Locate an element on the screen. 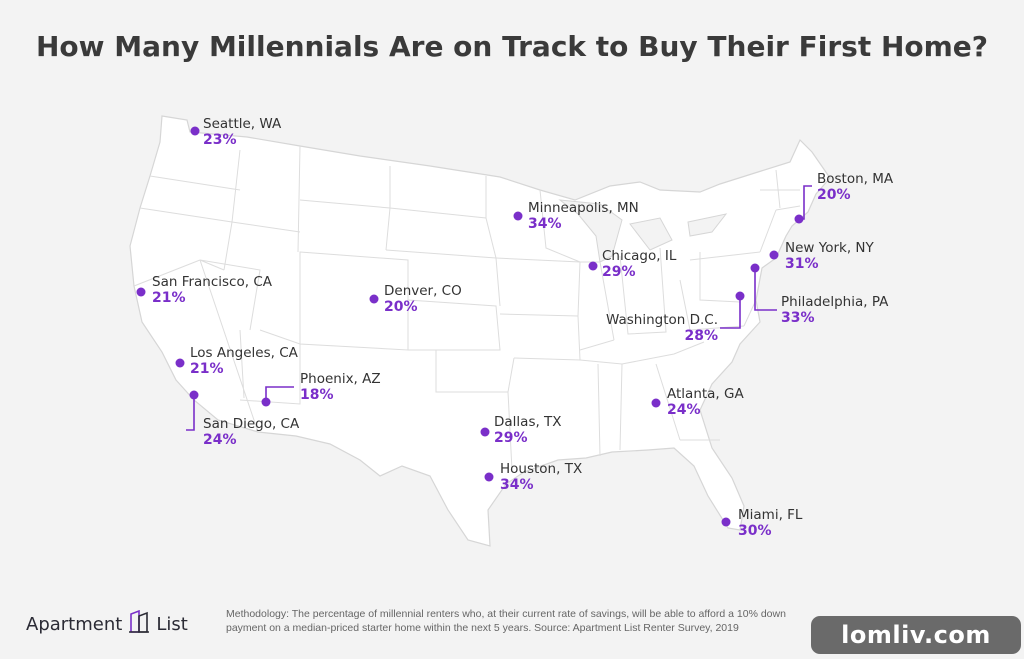 The height and width of the screenshot is (659, 1024). city-name: Chicago, IL is located at coordinates (639, 256).